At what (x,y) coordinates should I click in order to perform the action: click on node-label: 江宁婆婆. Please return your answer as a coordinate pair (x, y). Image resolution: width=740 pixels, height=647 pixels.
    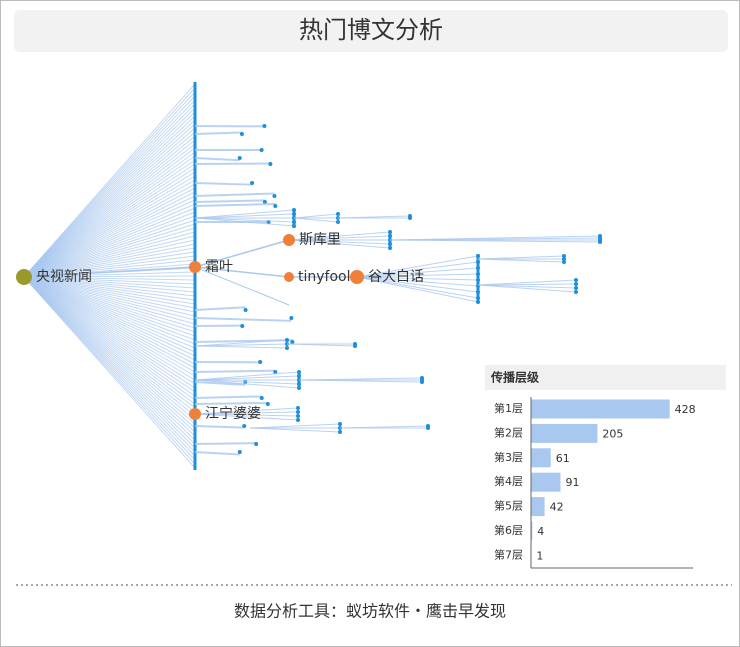
    Looking at the image, I should click on (233, 413).